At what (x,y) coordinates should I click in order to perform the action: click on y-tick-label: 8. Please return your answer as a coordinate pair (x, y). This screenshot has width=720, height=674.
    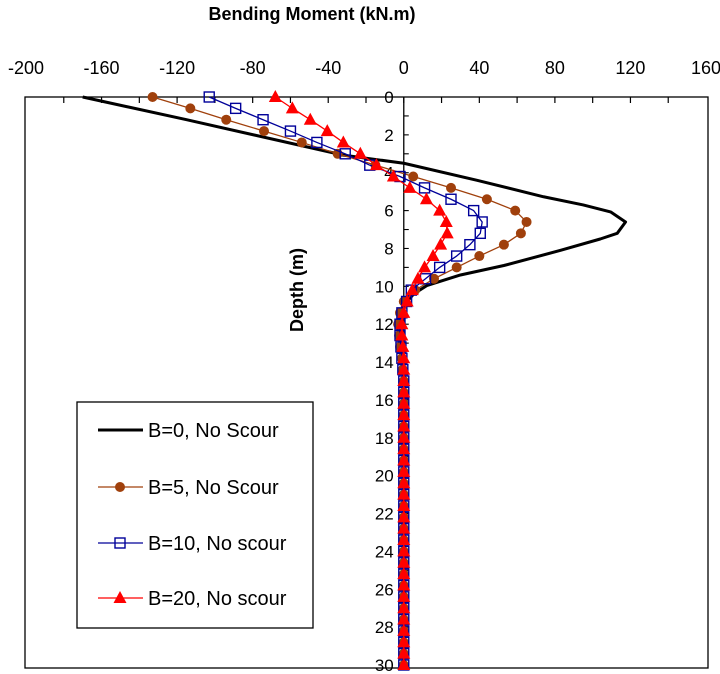
    Looking at the image, I should click on (388, 248).